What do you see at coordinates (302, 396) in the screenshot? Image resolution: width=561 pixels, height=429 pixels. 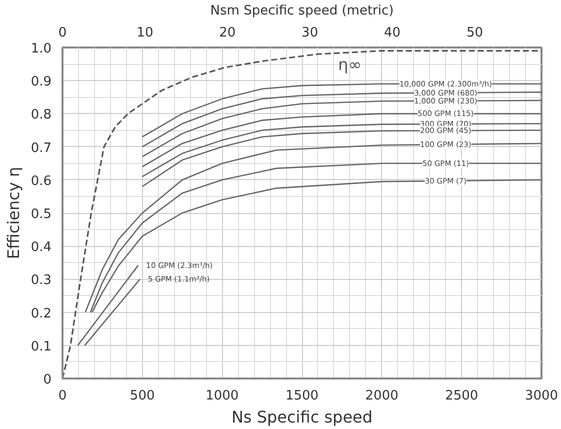 I see `x-tick-label: 1500` at bounding box center [302, 396].